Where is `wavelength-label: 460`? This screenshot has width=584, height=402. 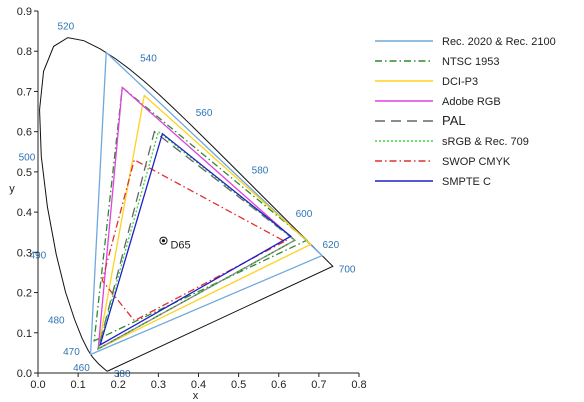 wavelength-label: 460 is located at coordinates (81, 368).